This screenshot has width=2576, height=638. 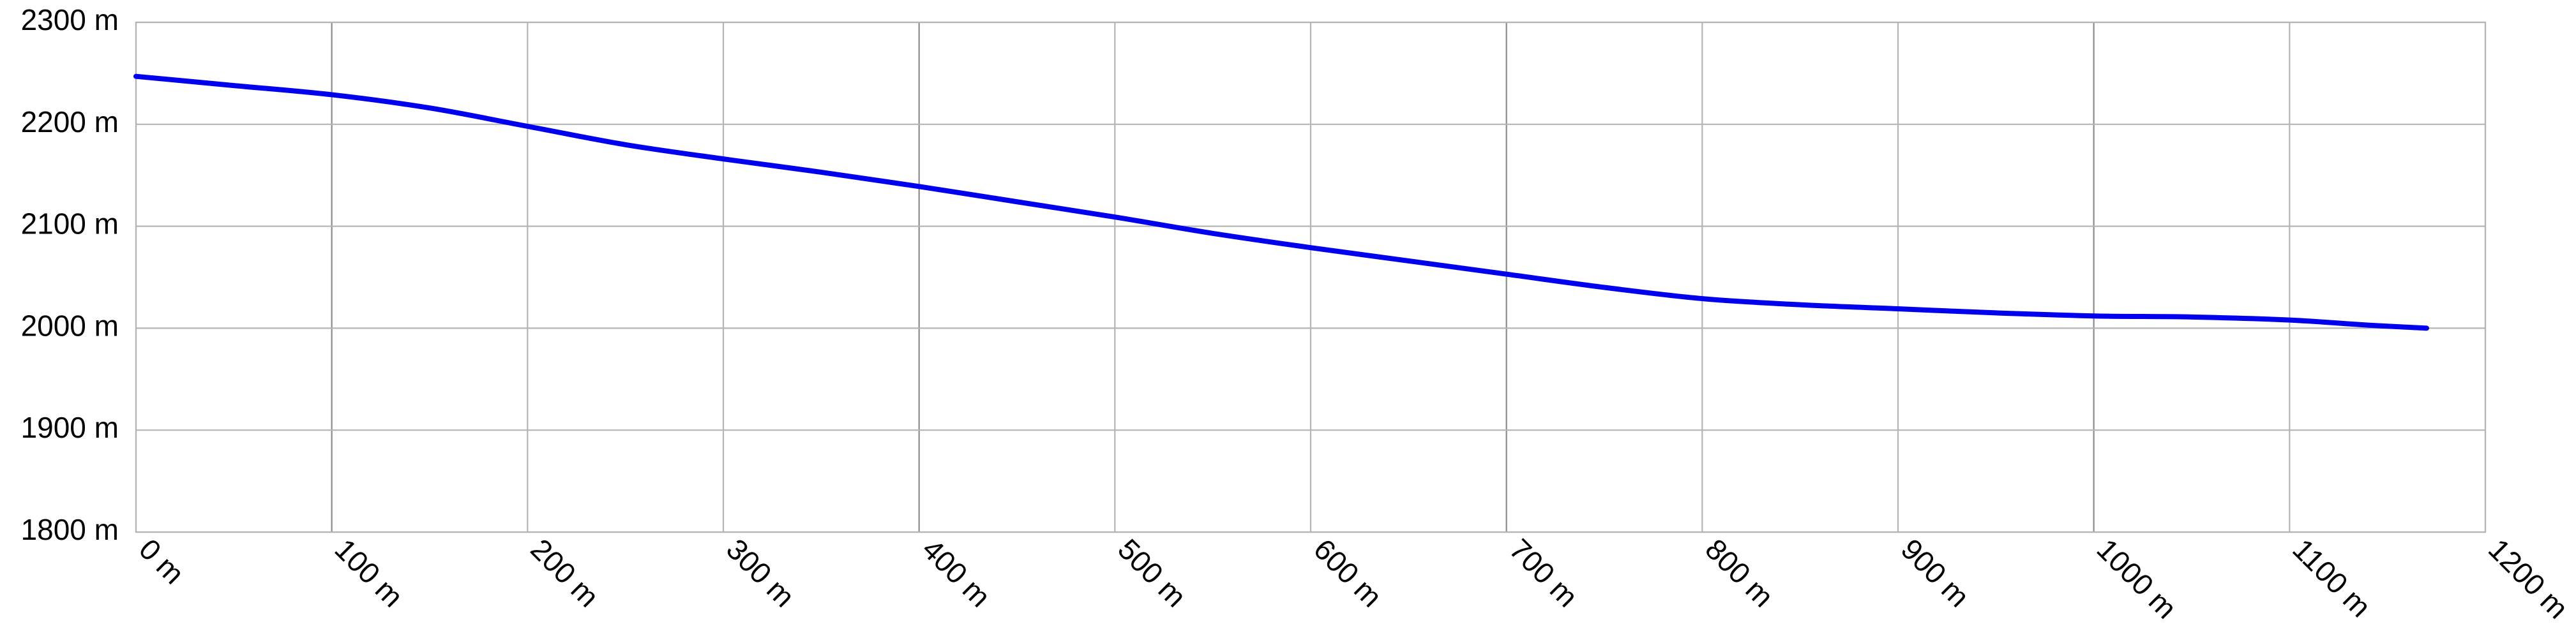 I want to click on x-tick-label: 0 m, so click(x=162, y=561).